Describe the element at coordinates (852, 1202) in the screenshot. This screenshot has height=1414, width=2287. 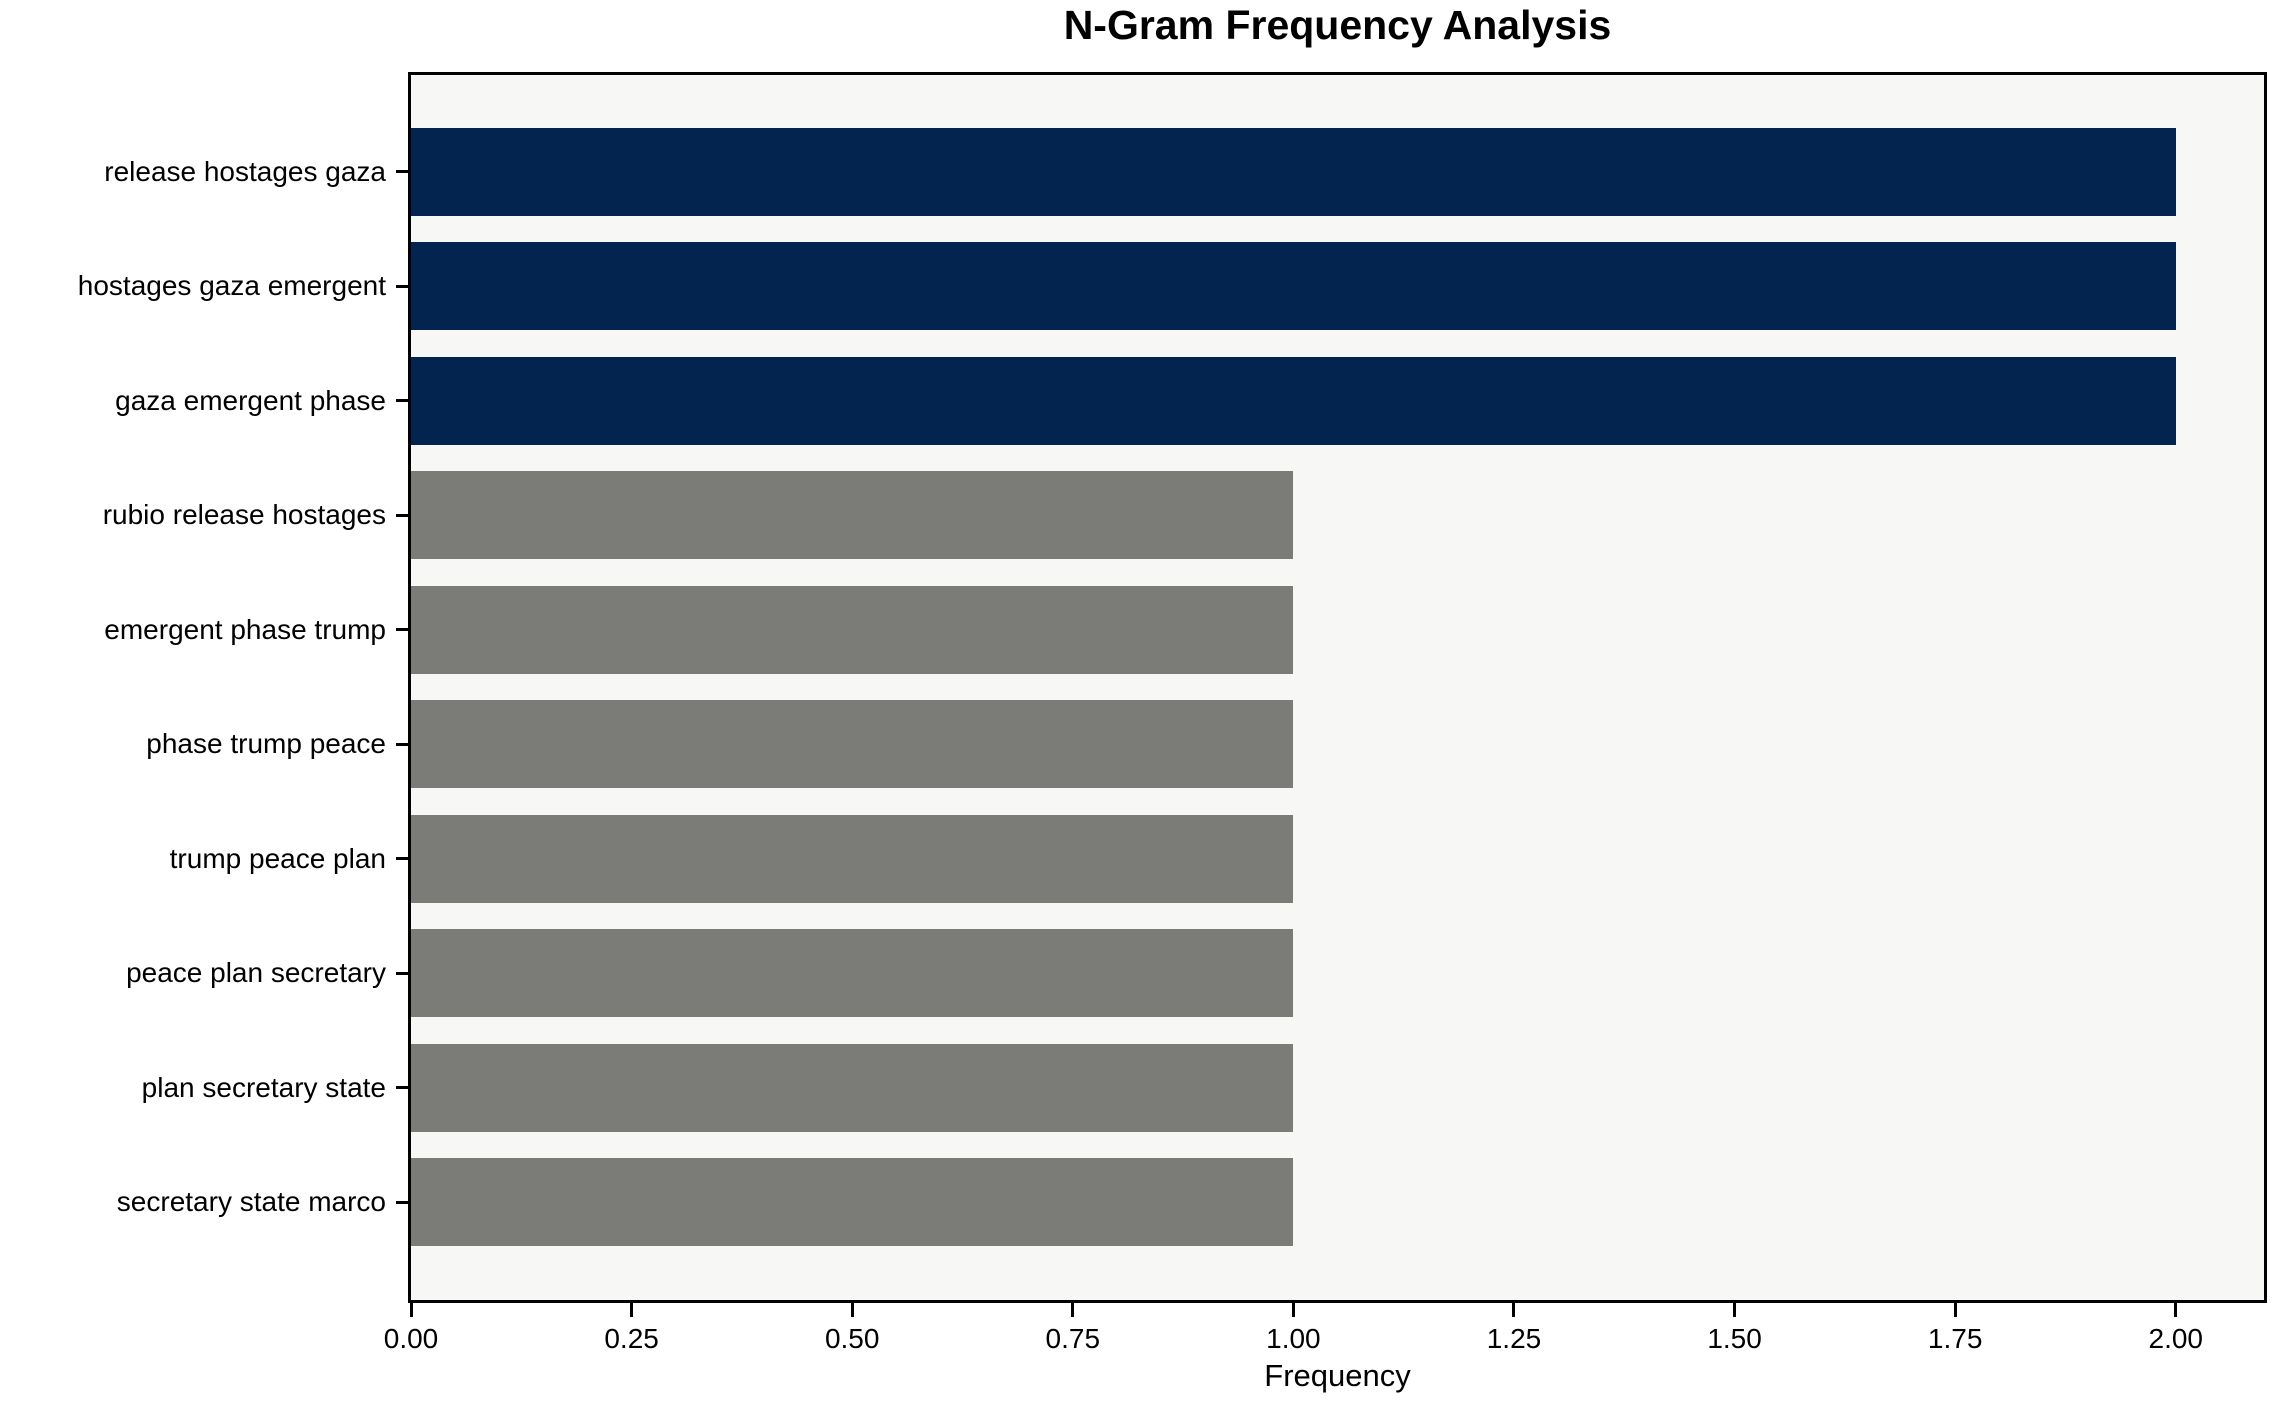
I see `bar-secretary-state-marco` at that location.